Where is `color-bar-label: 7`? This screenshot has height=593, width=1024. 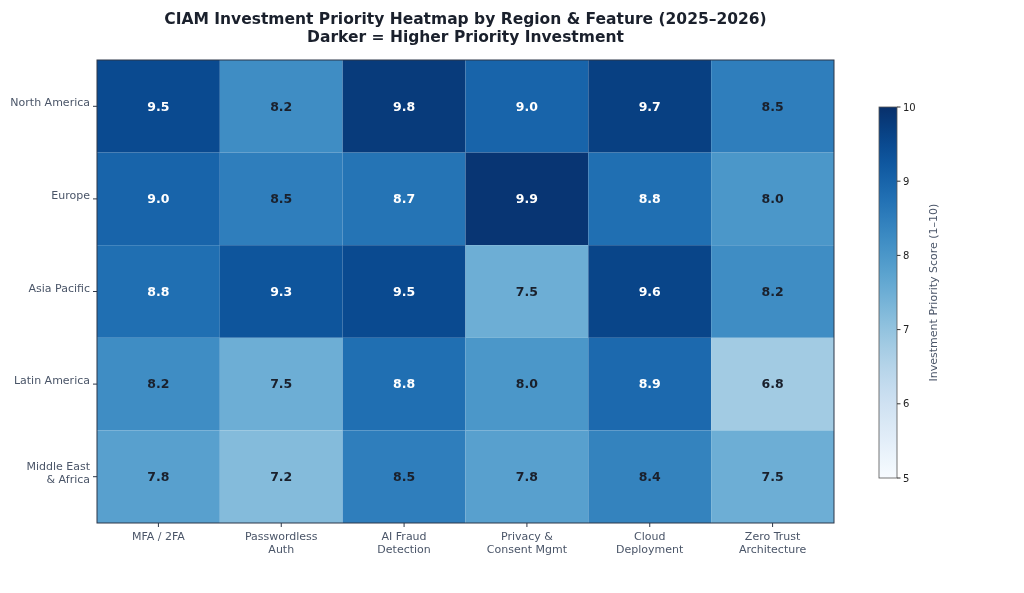
color-bar-label: 7 is located at coordinates (906, 330).